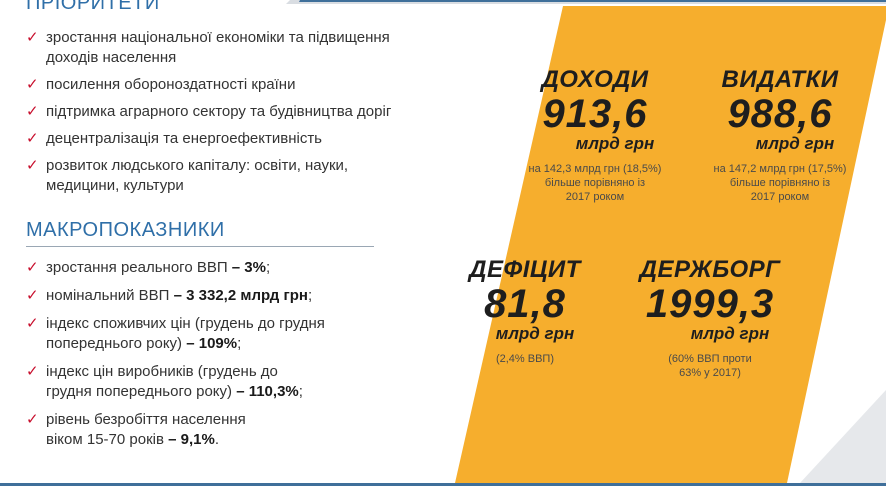 This screenshot has width=886, height=486. I want to click on list-item: ✓ посилення обороноздатності країни, so click(208, 85).